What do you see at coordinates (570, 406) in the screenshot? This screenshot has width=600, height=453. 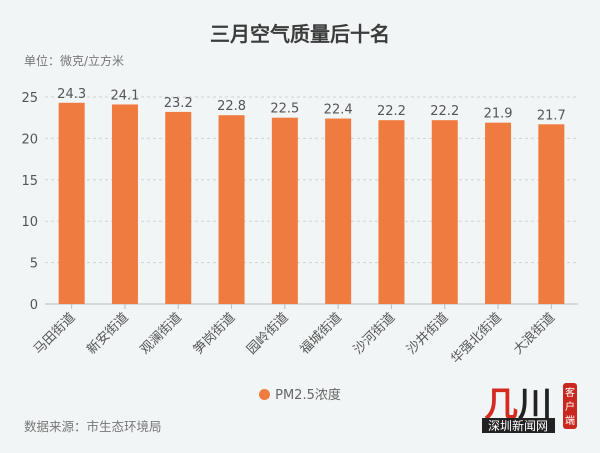 I see `svg-text: 户` at bounding box center [570, 406].